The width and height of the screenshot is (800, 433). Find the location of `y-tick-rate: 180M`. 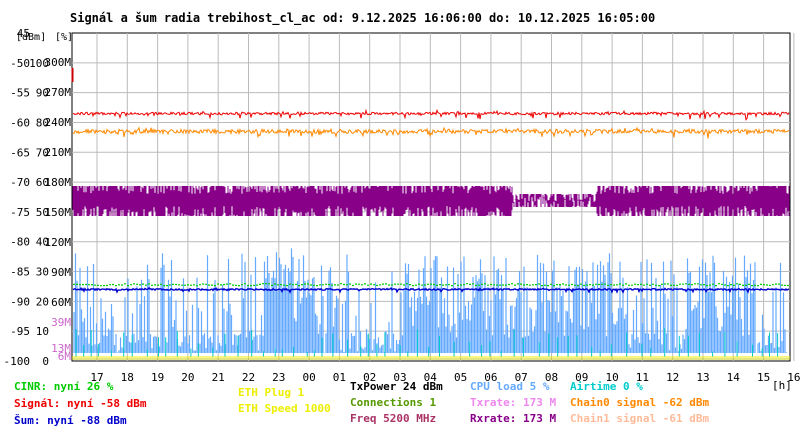

y-tick-rate: 180M is located at coordinates (58, 182).